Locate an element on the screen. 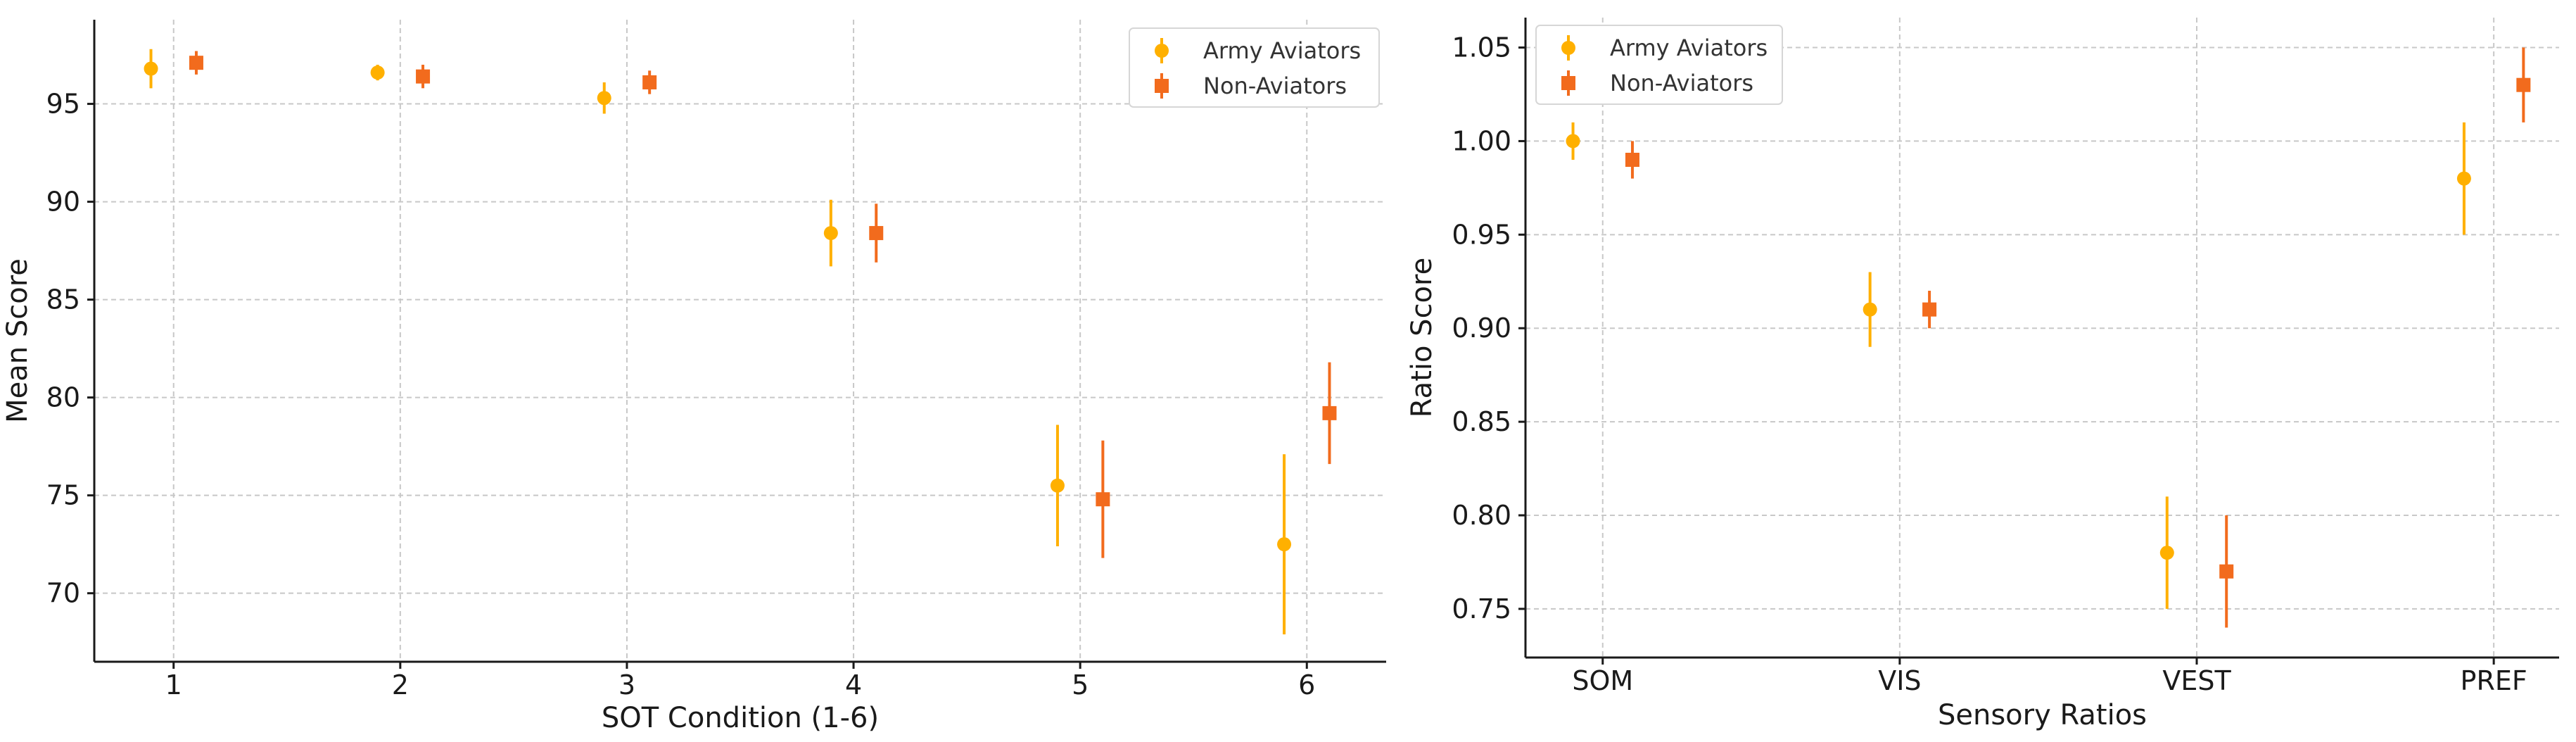 Image resolution: width=2576 pixels, height=742 pixels. x-tick-label: PREF is located at coordinates (2494, 680).